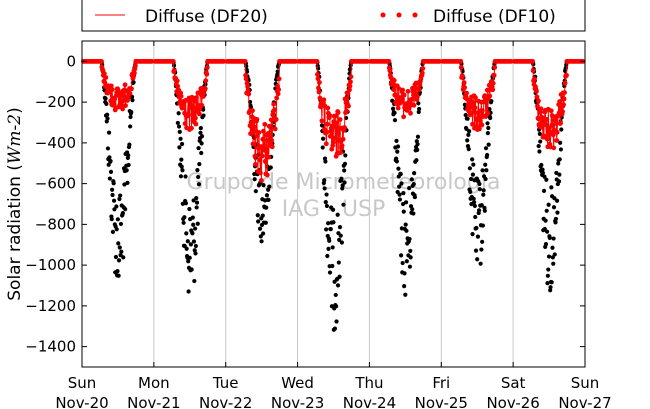 This screenshot has height=409, width=650. Describe the element at coordinates (512, 401) in the screenshot. I see `x-tick-label-date: Nov-26` at that location.